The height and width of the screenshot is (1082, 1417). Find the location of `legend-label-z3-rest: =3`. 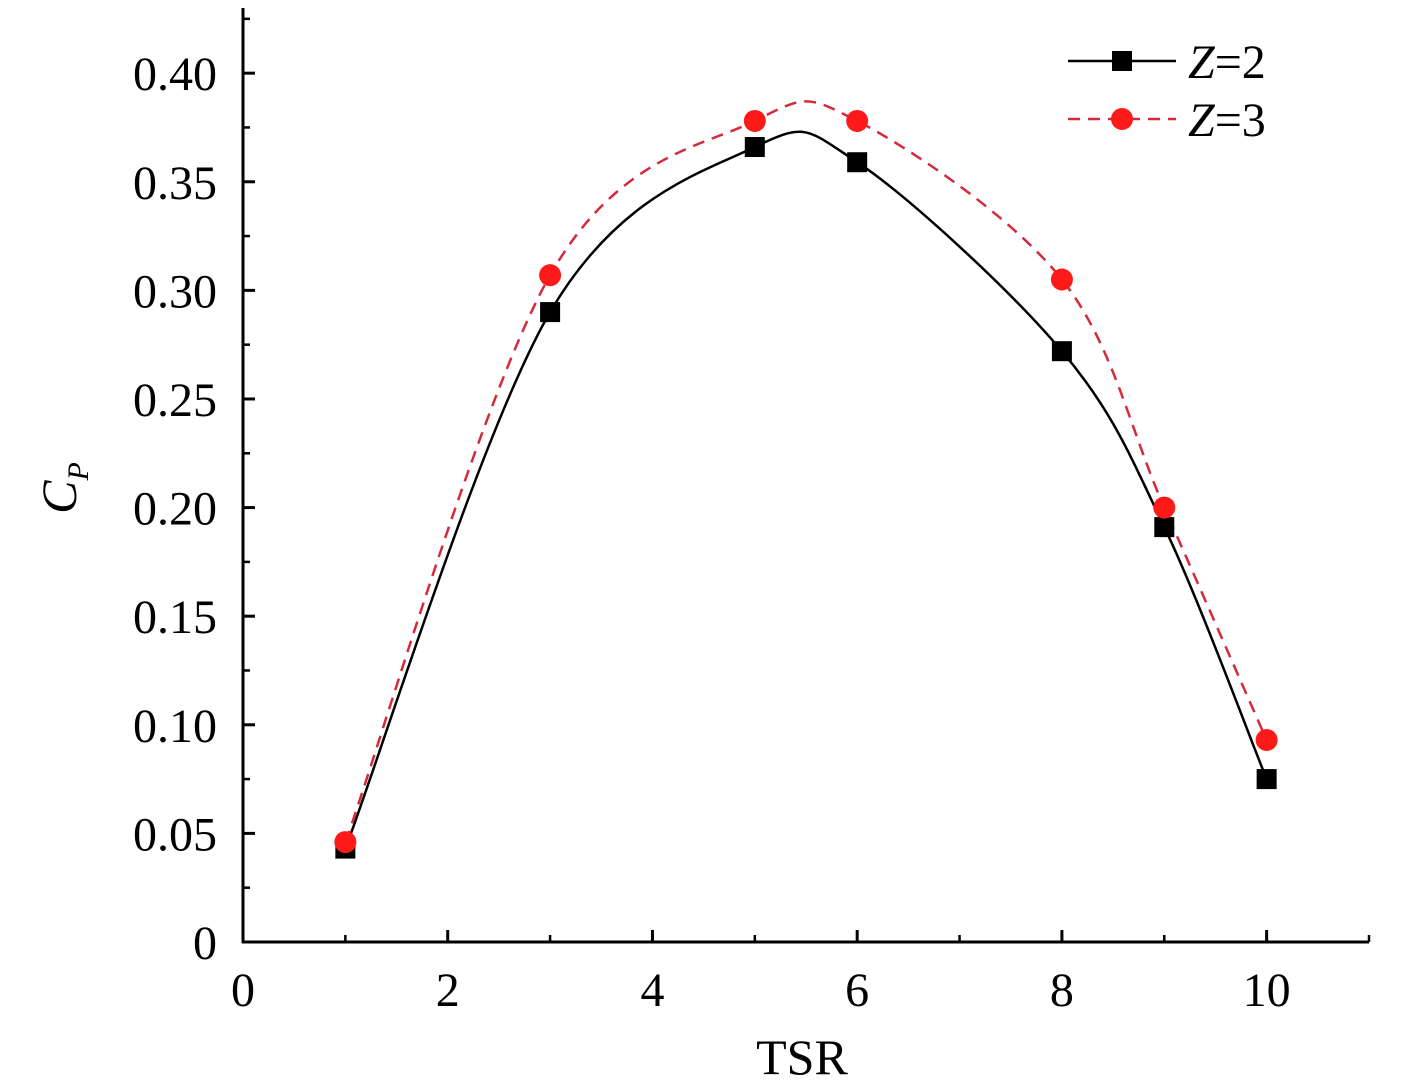

legend-label-z3-rest: =3 is located at coordinates (1240, 120).